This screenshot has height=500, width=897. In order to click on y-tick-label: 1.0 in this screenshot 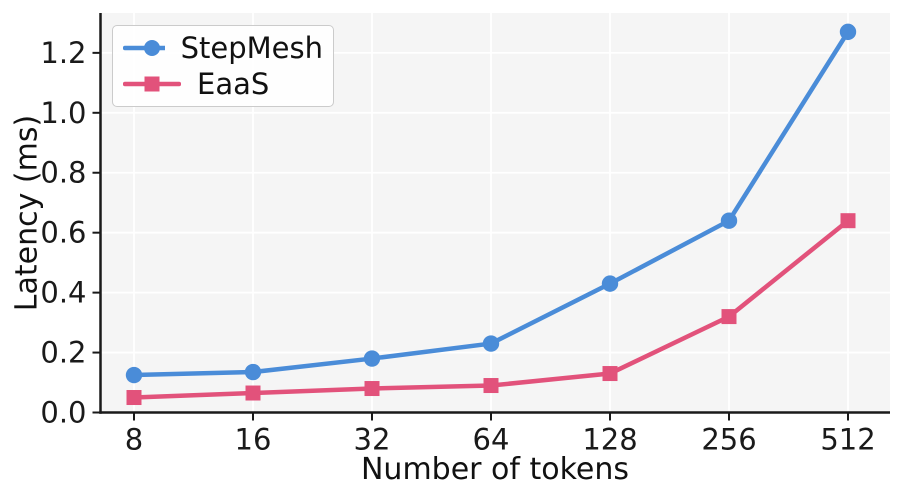, I will do `click(63, 113)`.